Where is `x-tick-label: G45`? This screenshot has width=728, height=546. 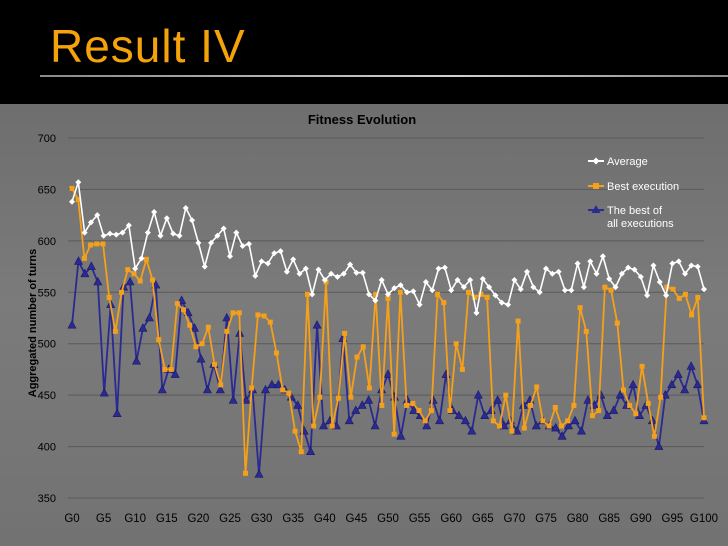 x-tick-label: G45 is located at coordinates (357, 519).